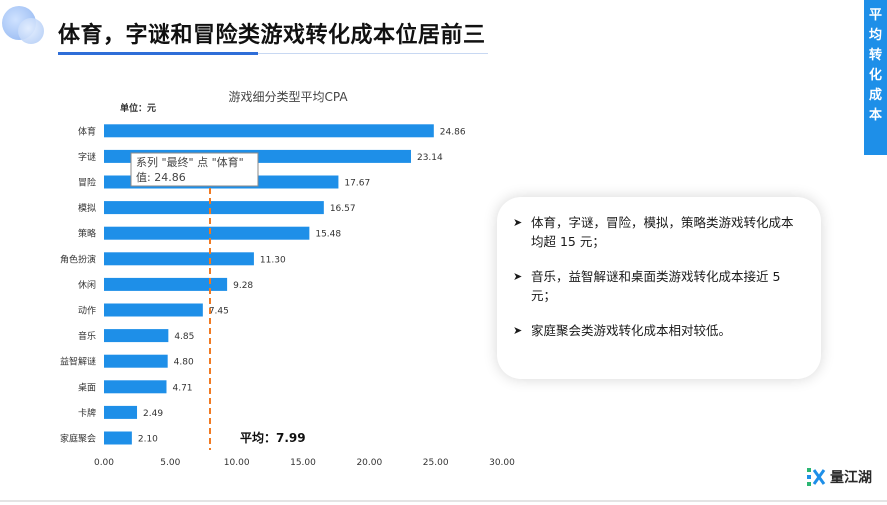  What do you see at coordinates (78, 259) in the screenshot?
I see `category-label: 角色扮演` at bounding box center [78, 259].